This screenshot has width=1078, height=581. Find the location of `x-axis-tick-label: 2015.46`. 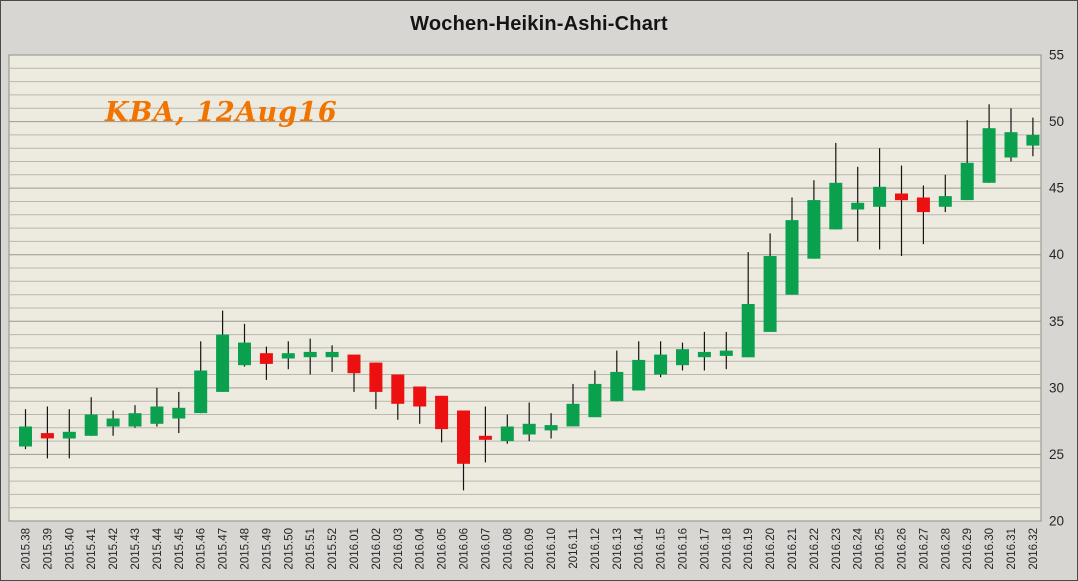

x-axis-tick-label: 2015.46 is located at coordinates (202, 549).